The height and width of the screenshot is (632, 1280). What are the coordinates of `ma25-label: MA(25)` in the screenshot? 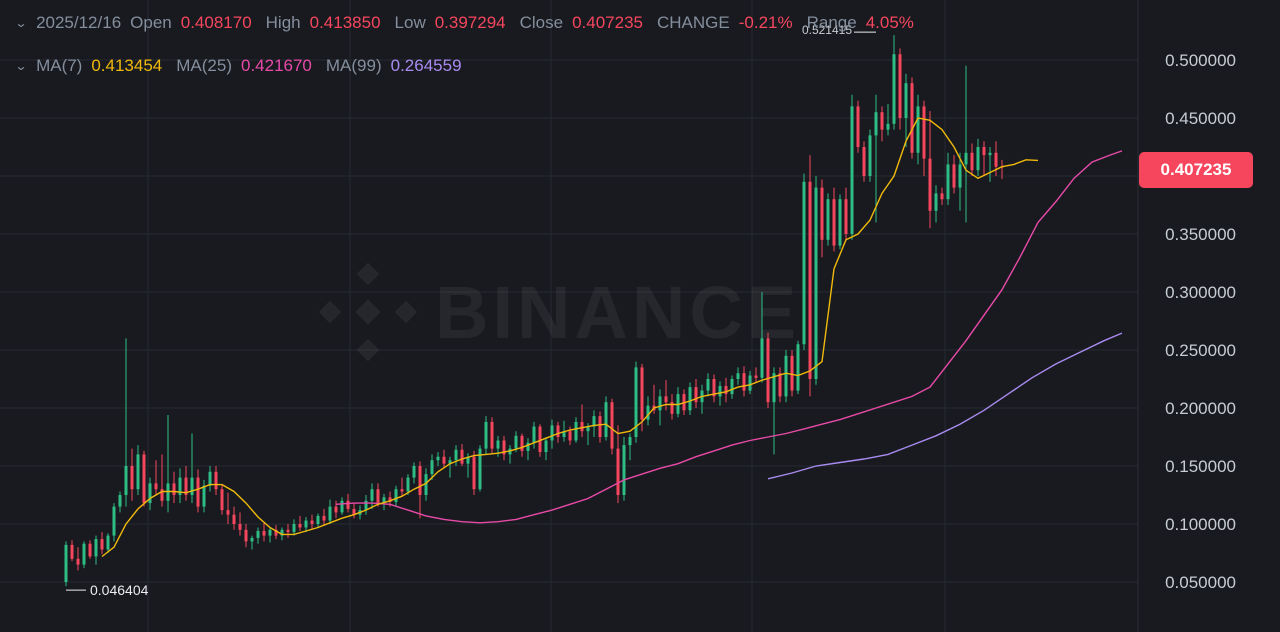 It's located at (204, 65).